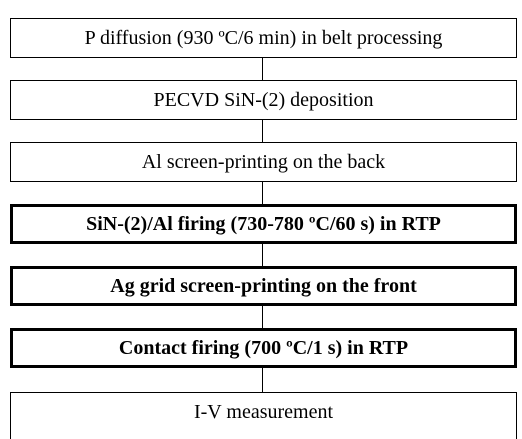  What do you see at coordinates (263, 162) in the screenshot?
I see `process-step: Al screen-printing on the back` at bounding box center [263, 162].